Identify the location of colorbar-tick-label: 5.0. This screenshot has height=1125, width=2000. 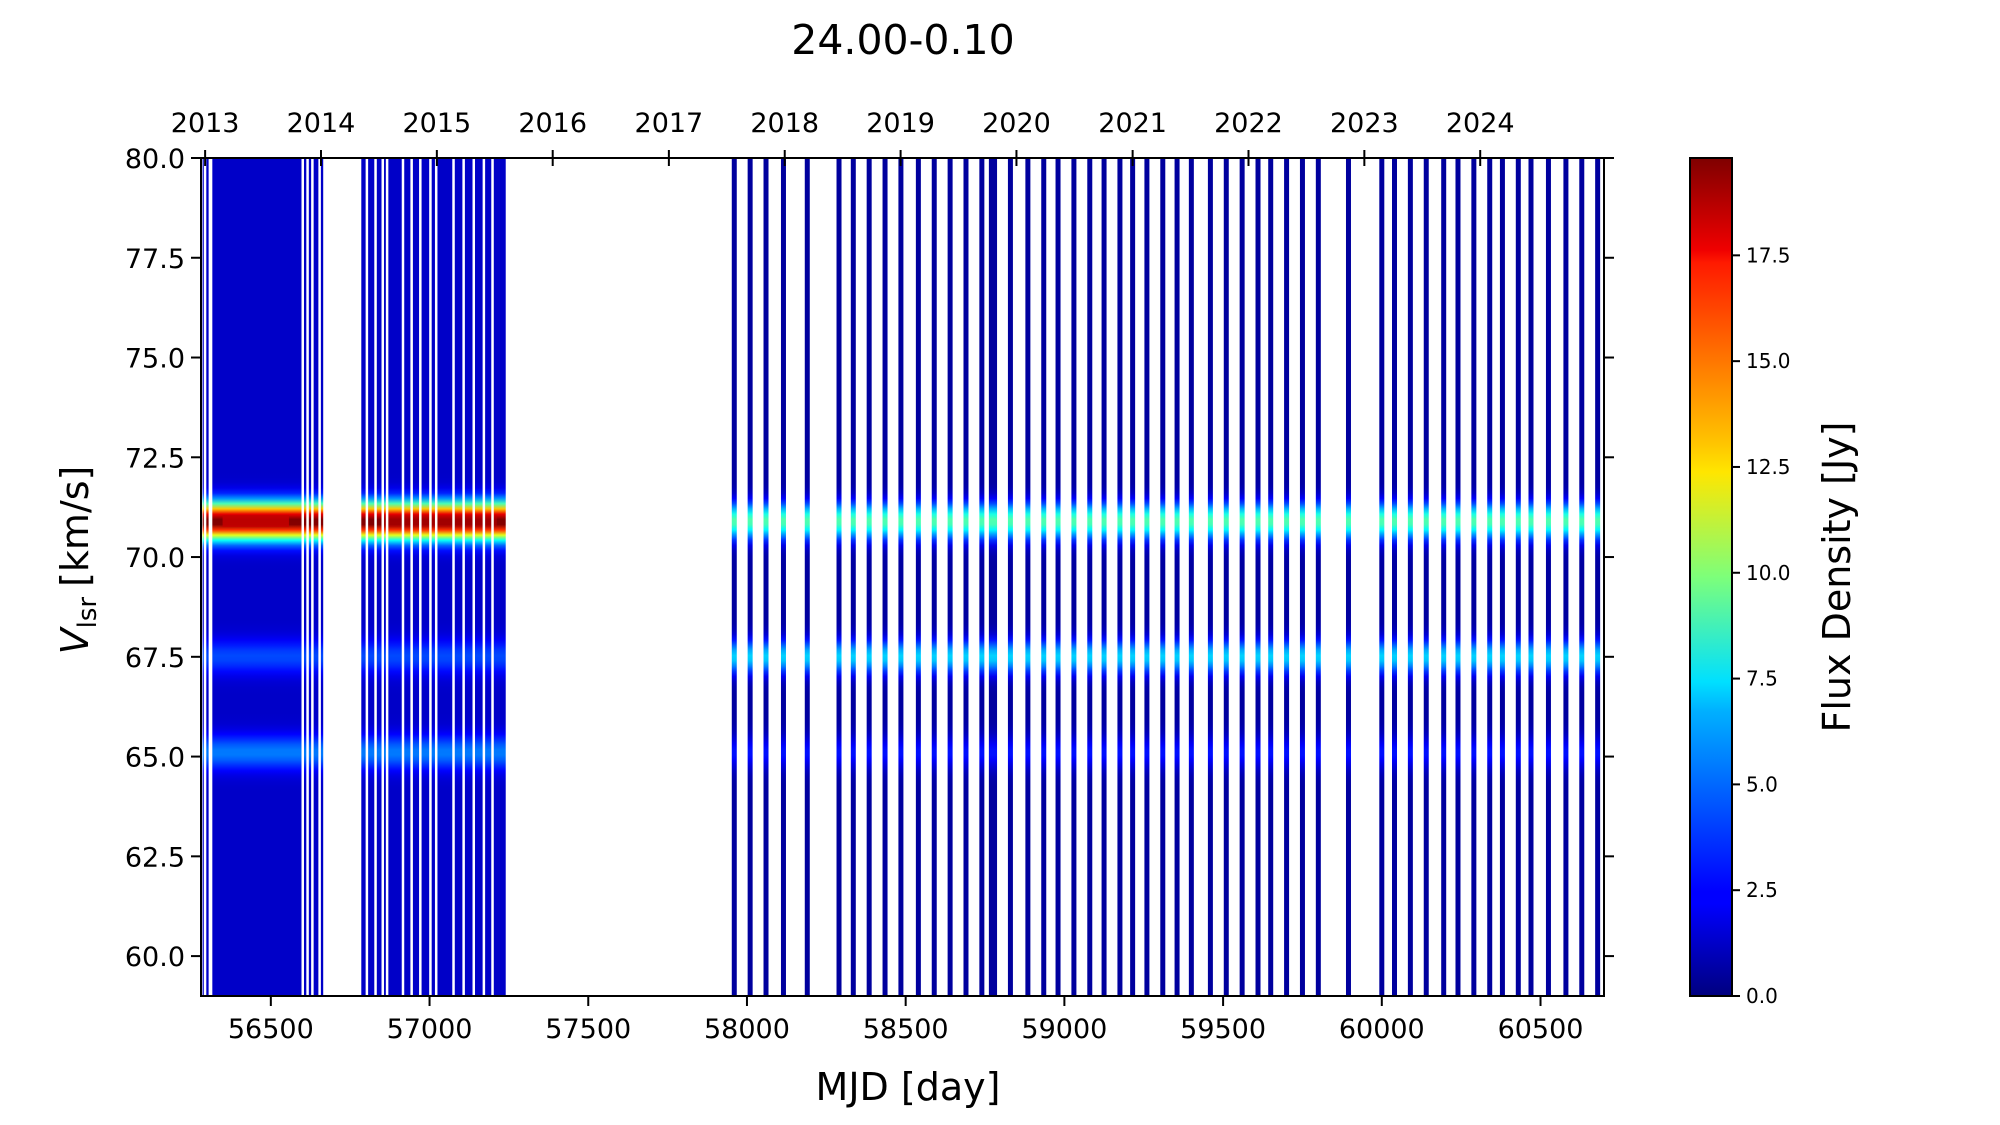
(1762, 784).